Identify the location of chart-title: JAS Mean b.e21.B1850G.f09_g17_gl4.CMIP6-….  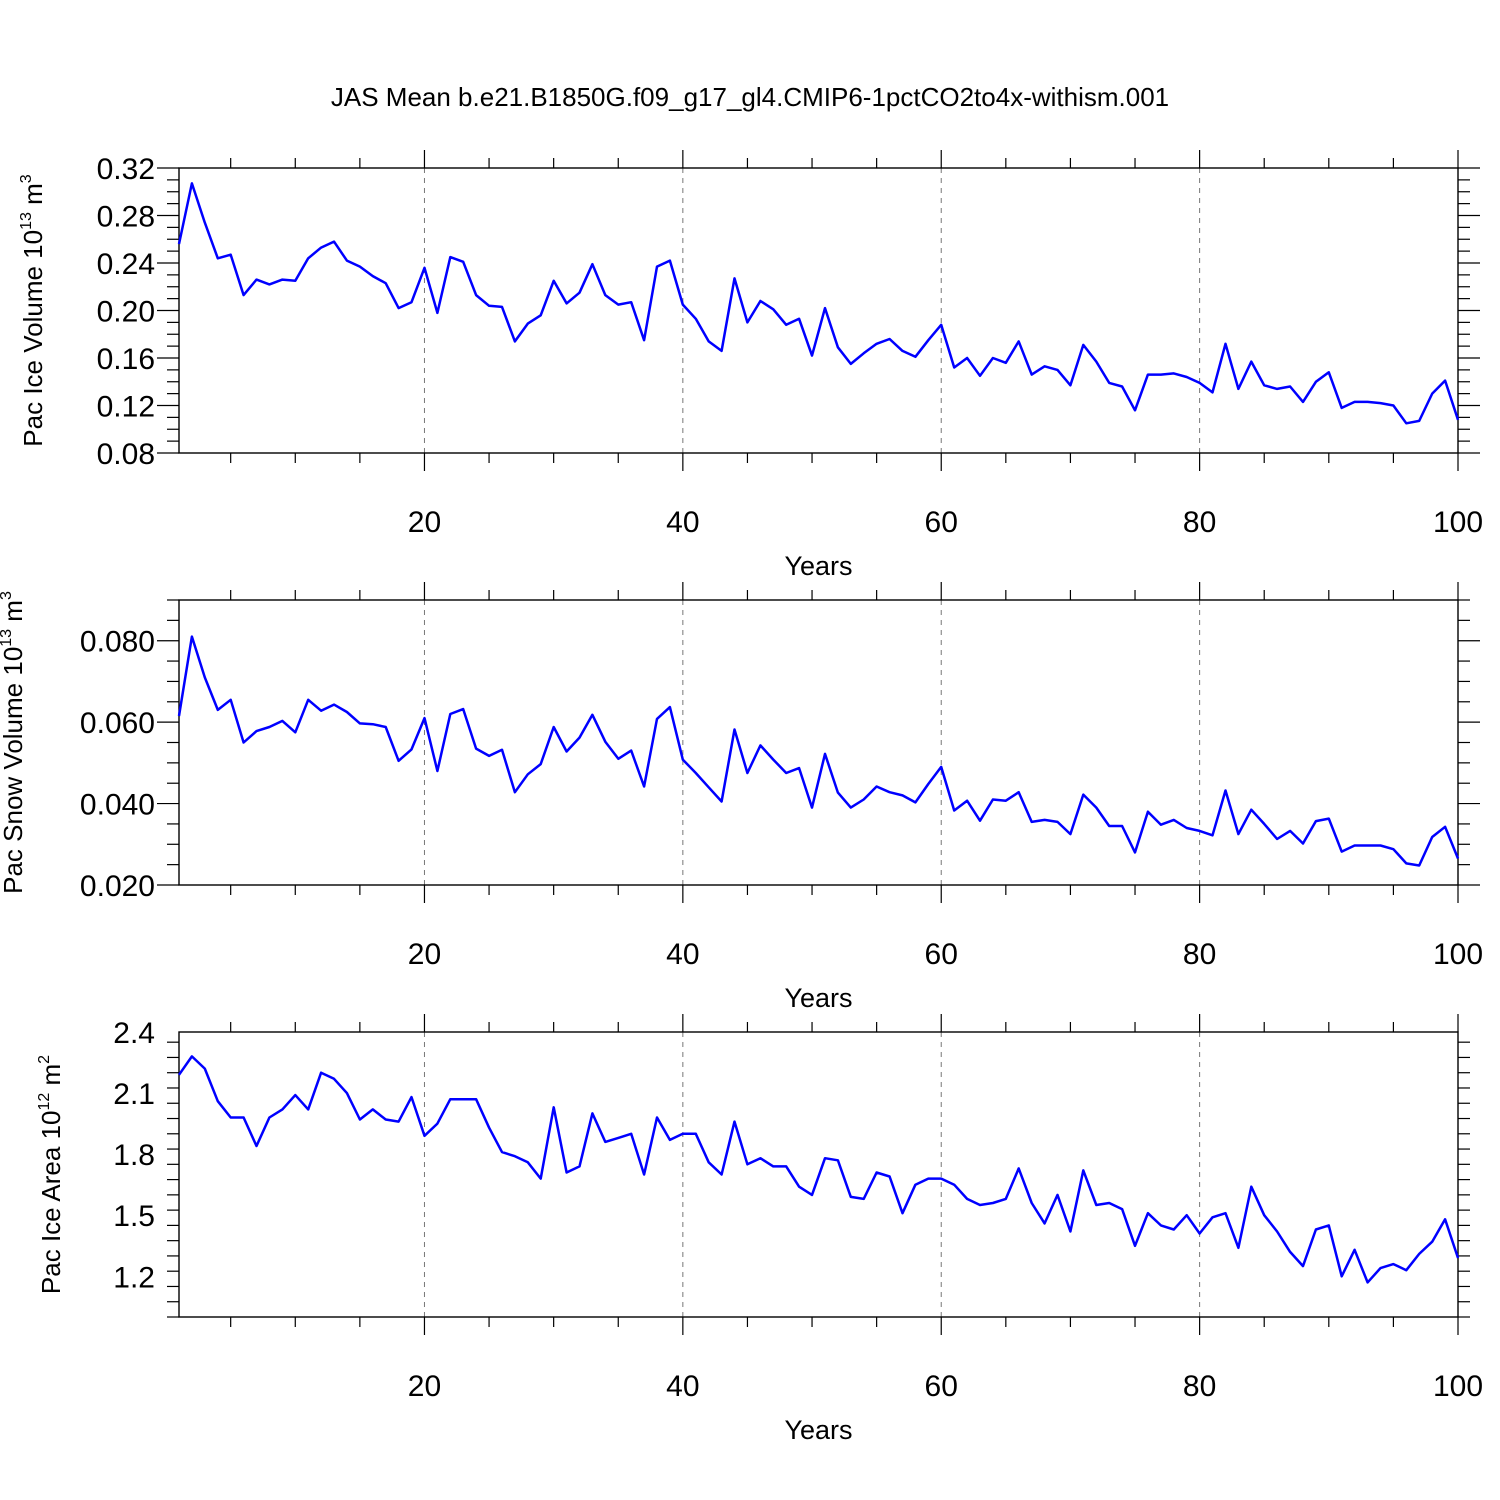
(750, 97).